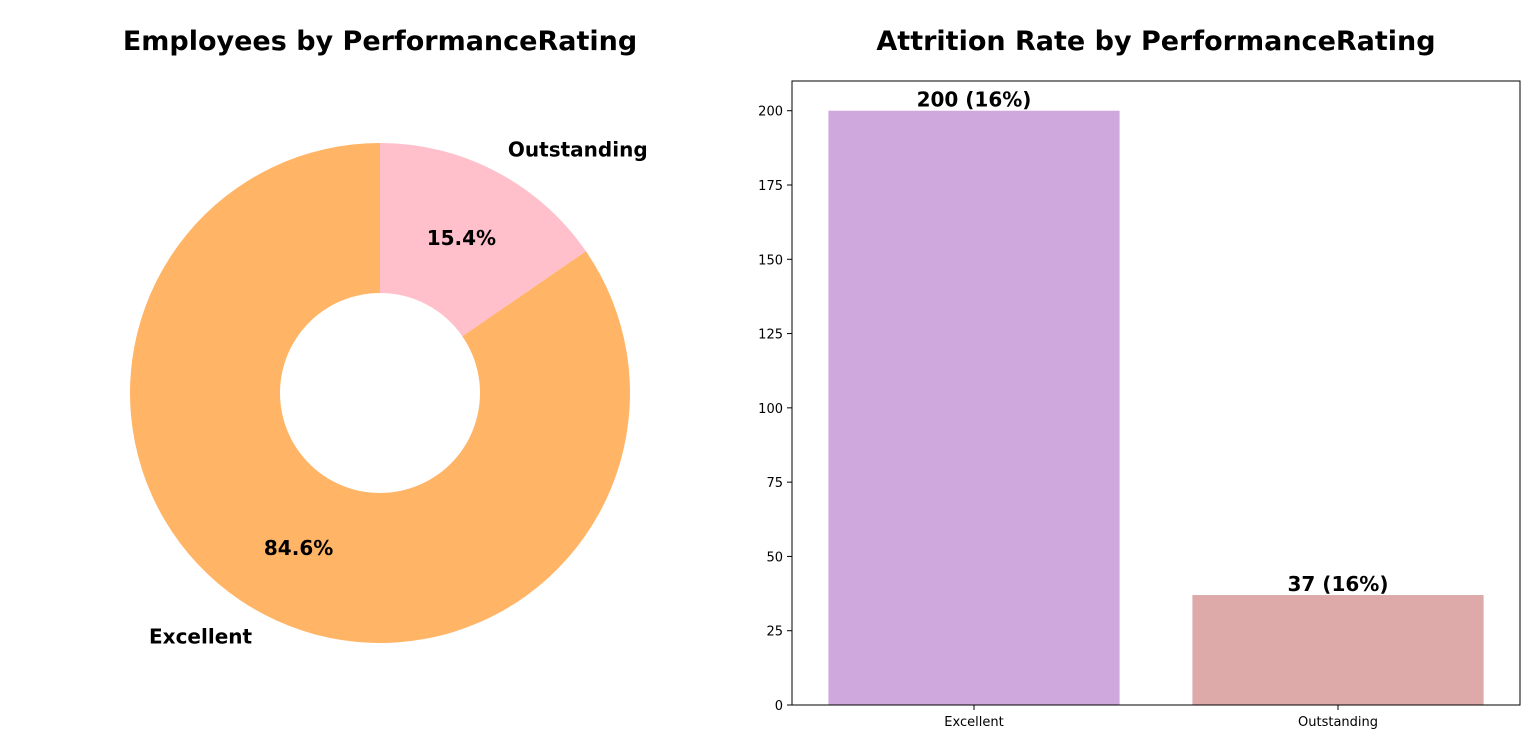  What do you see at coordinates (770, 409) in the screenshot?
I see `y-tick-label: 100` at bounding box center [770, 409].